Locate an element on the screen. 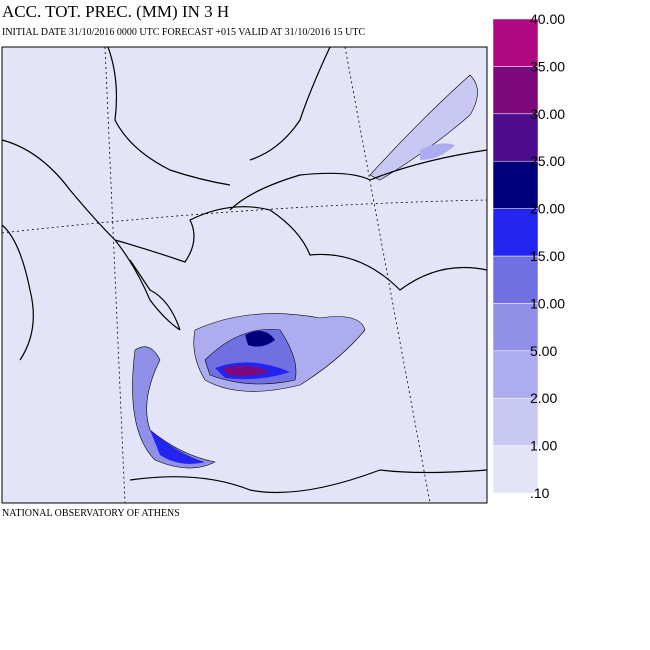 This screenshot has height=650, width=650. legend-label: 1.00 is located at coordinates (543, 446).